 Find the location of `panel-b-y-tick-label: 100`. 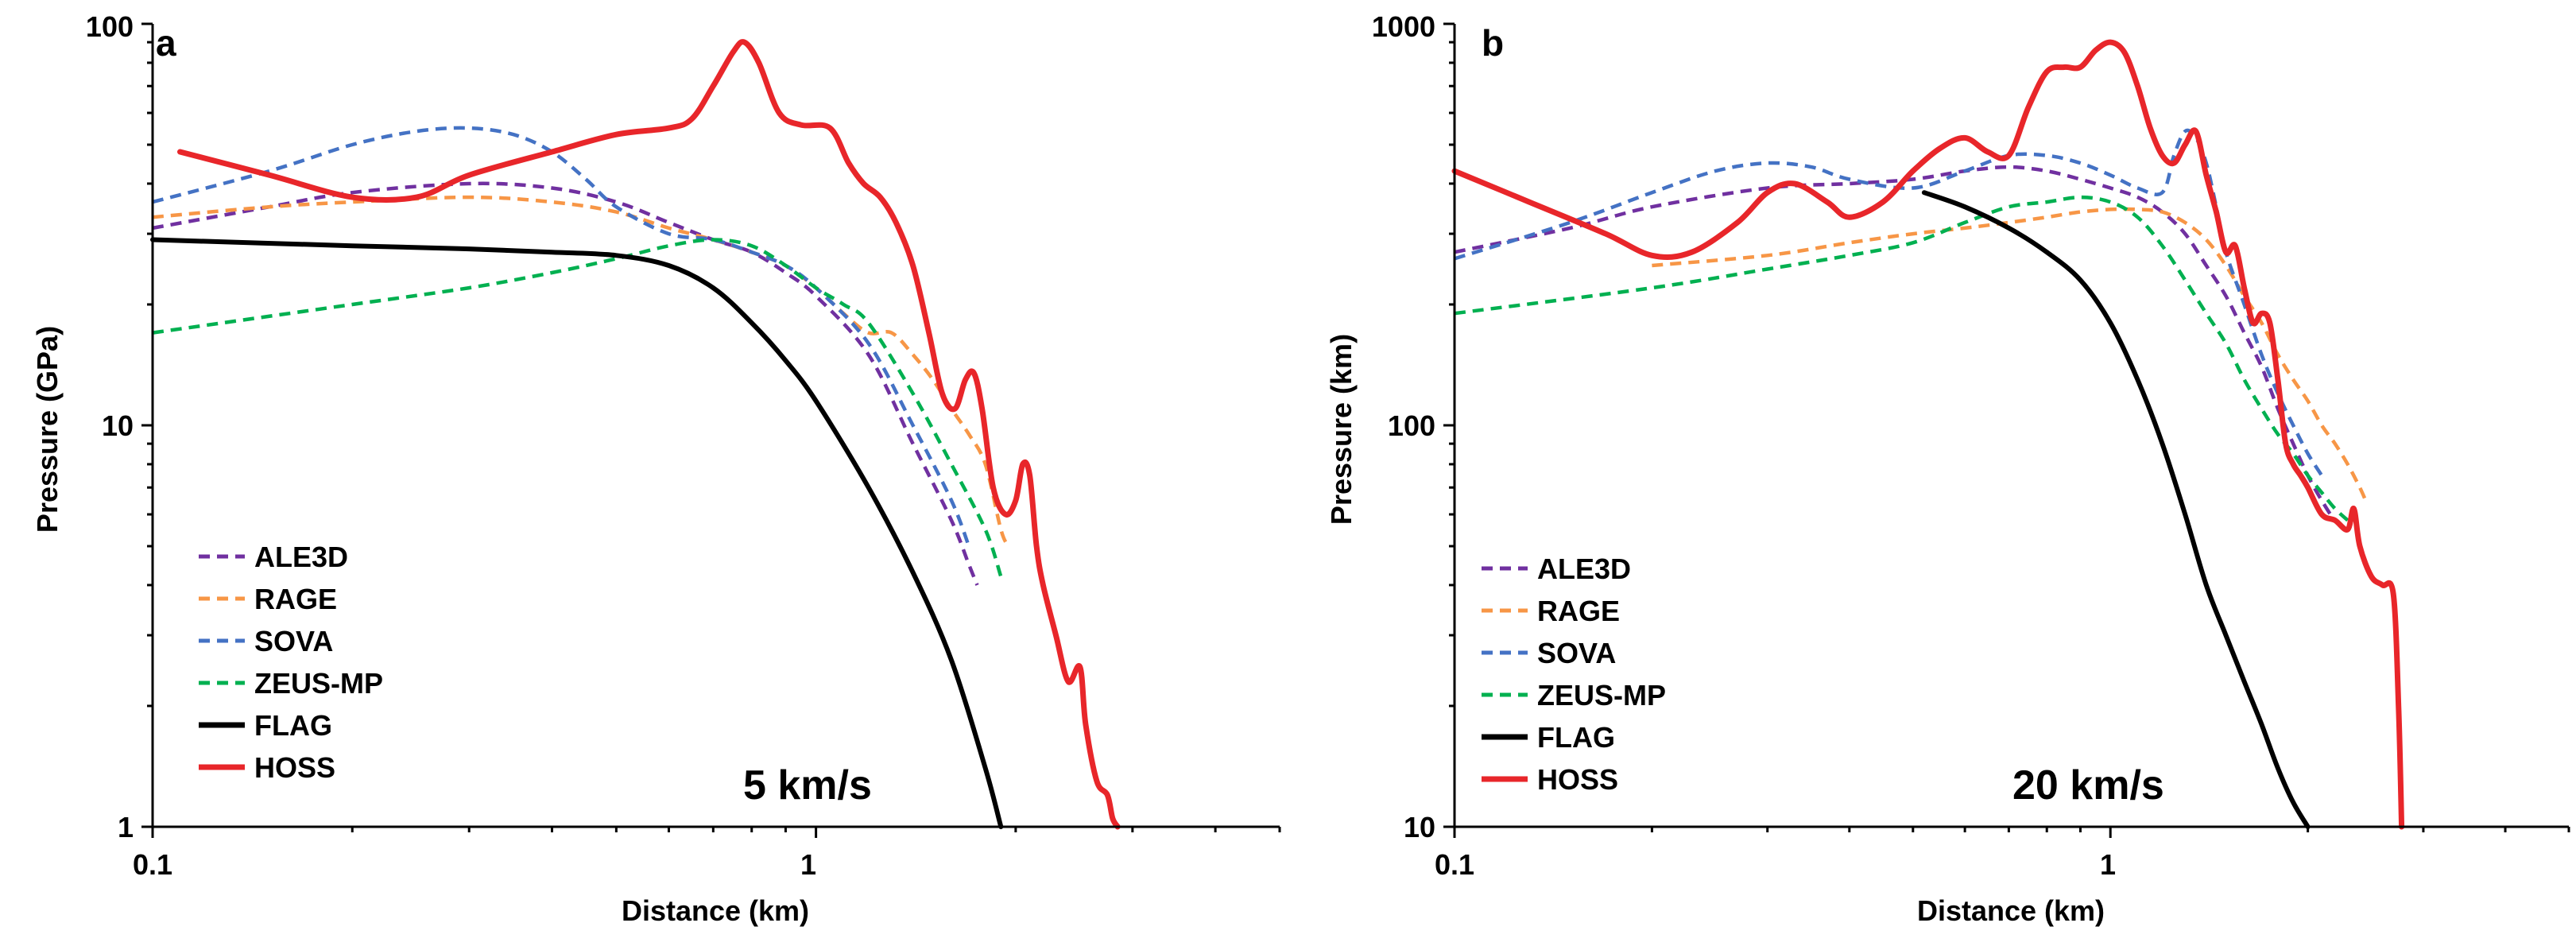

panel-b-y-tick-label: 100 is located at coordinates (1411, 425).